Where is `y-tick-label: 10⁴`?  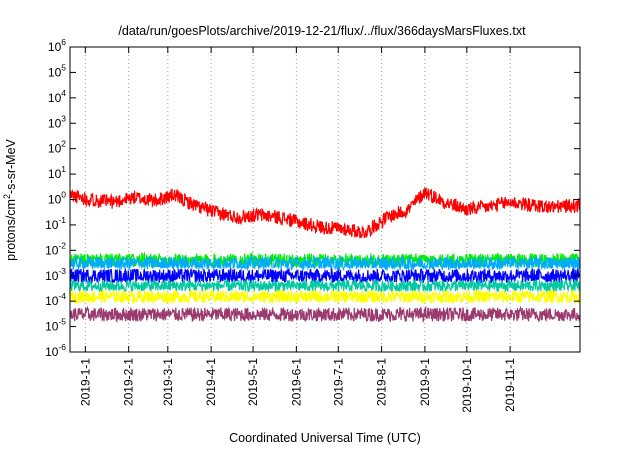 y-tick-label: 10⁴ is located at coordinates (57, 96).